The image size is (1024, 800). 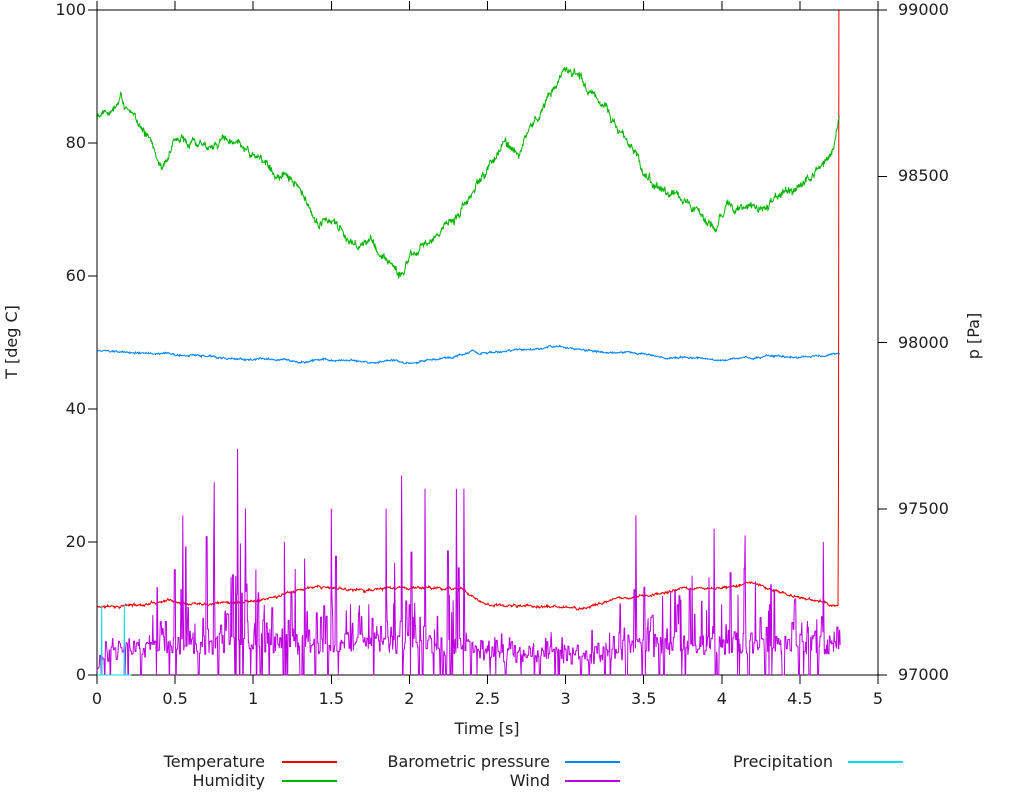 I want to click on legend-swatch-barometric-pressure, so click(x=592, y=762).